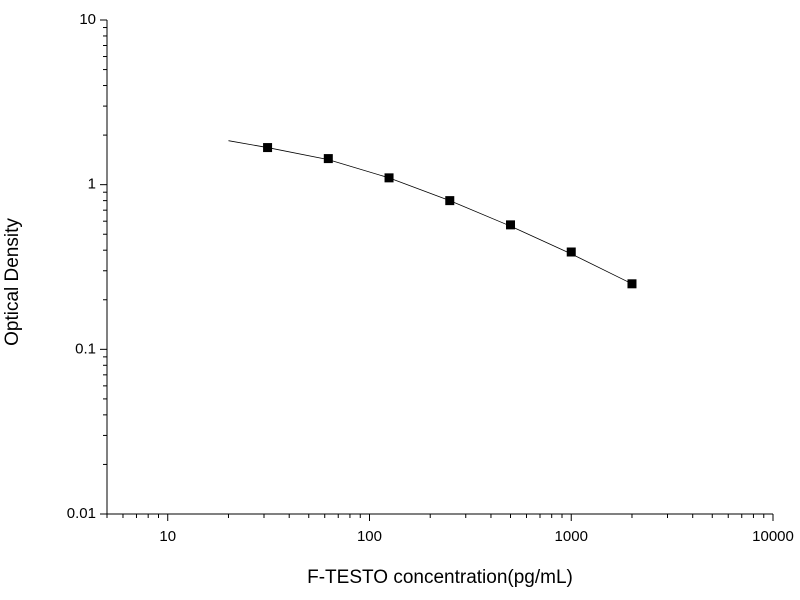 The height and width of the screenshot is (600, 800). What do you see at coordinates (369, 536) in the screenshot?
I see `x-tick-label: 100` at bounding box center [369, 536].